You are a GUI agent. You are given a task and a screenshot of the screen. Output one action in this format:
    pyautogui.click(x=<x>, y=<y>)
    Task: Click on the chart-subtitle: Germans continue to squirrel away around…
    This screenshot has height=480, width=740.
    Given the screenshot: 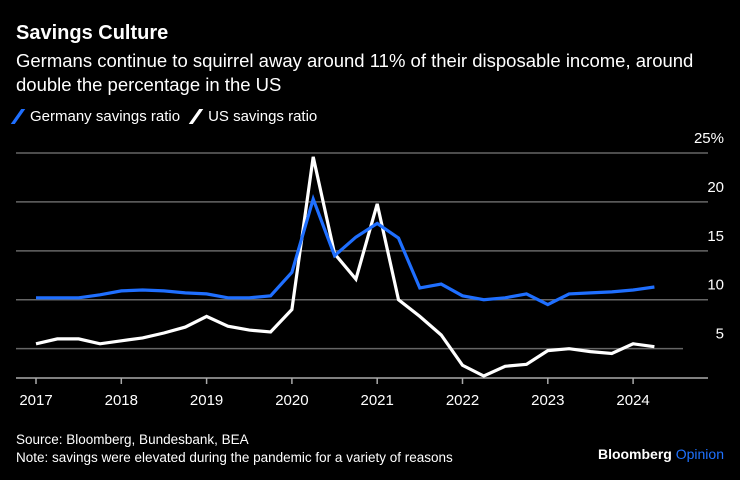 What is the action you would take?
    pyautogui.click(x=355, y=72)
    